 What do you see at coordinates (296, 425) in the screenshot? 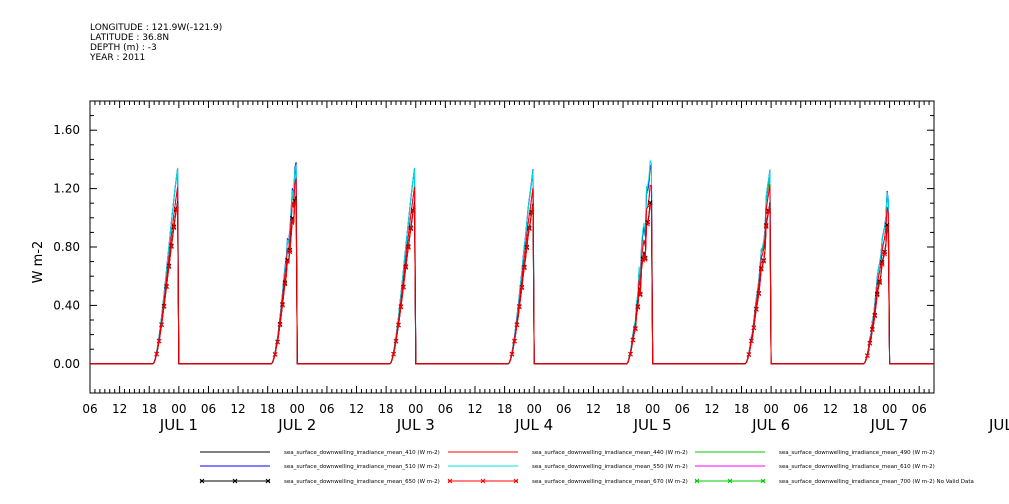
I see `day-label: JUL 2` at bounding box center [296, 425].